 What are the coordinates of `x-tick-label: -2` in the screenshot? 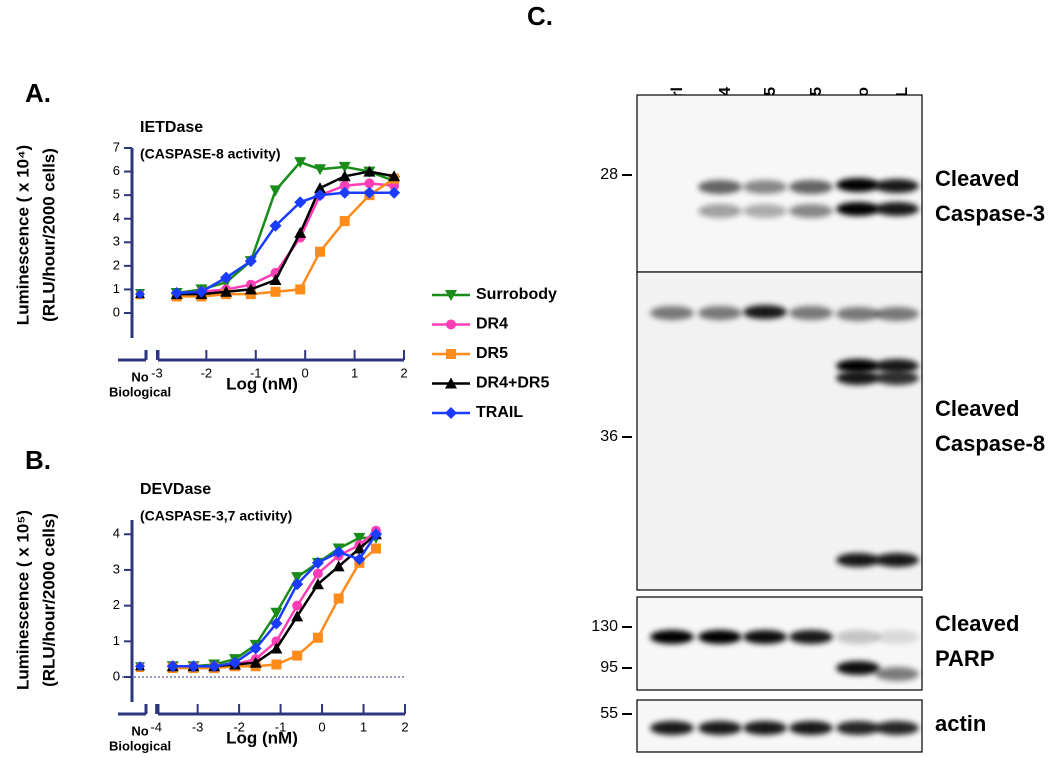 It's located at (207, 372).